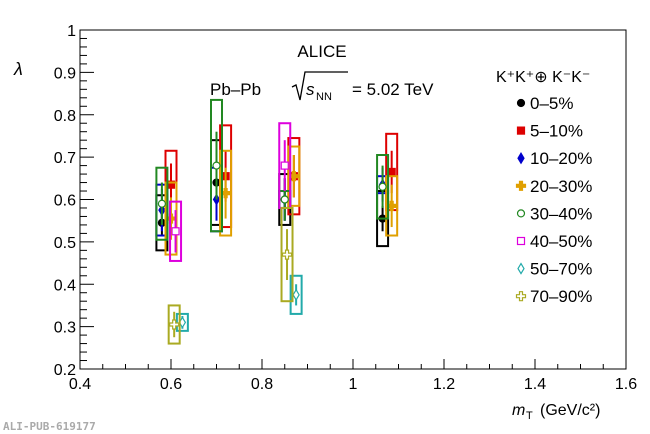  I want to click on y-tick-label: 0.4, so click(65, 285).